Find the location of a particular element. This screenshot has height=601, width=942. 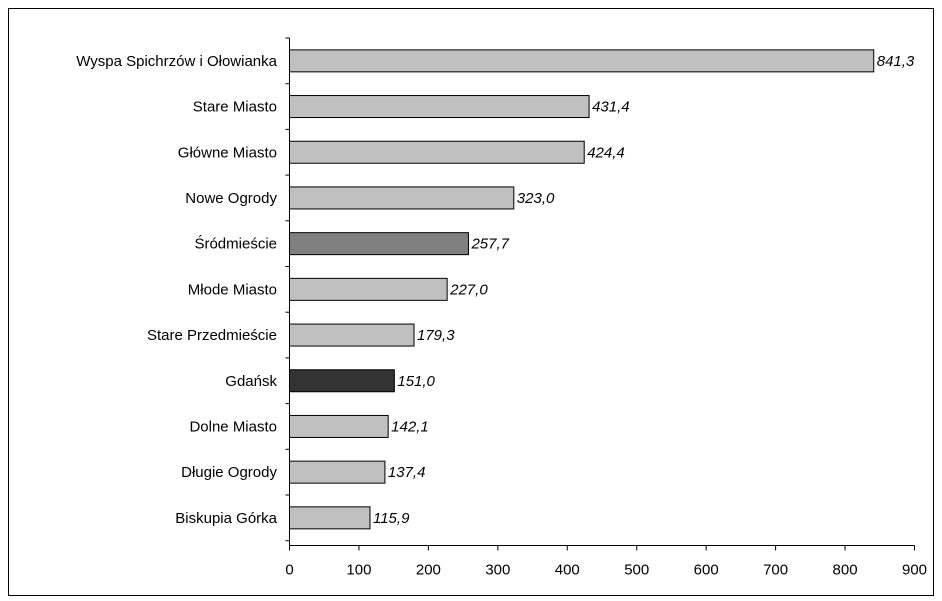

x-tick-label-3: 300 is located at coordinates (497, 570).